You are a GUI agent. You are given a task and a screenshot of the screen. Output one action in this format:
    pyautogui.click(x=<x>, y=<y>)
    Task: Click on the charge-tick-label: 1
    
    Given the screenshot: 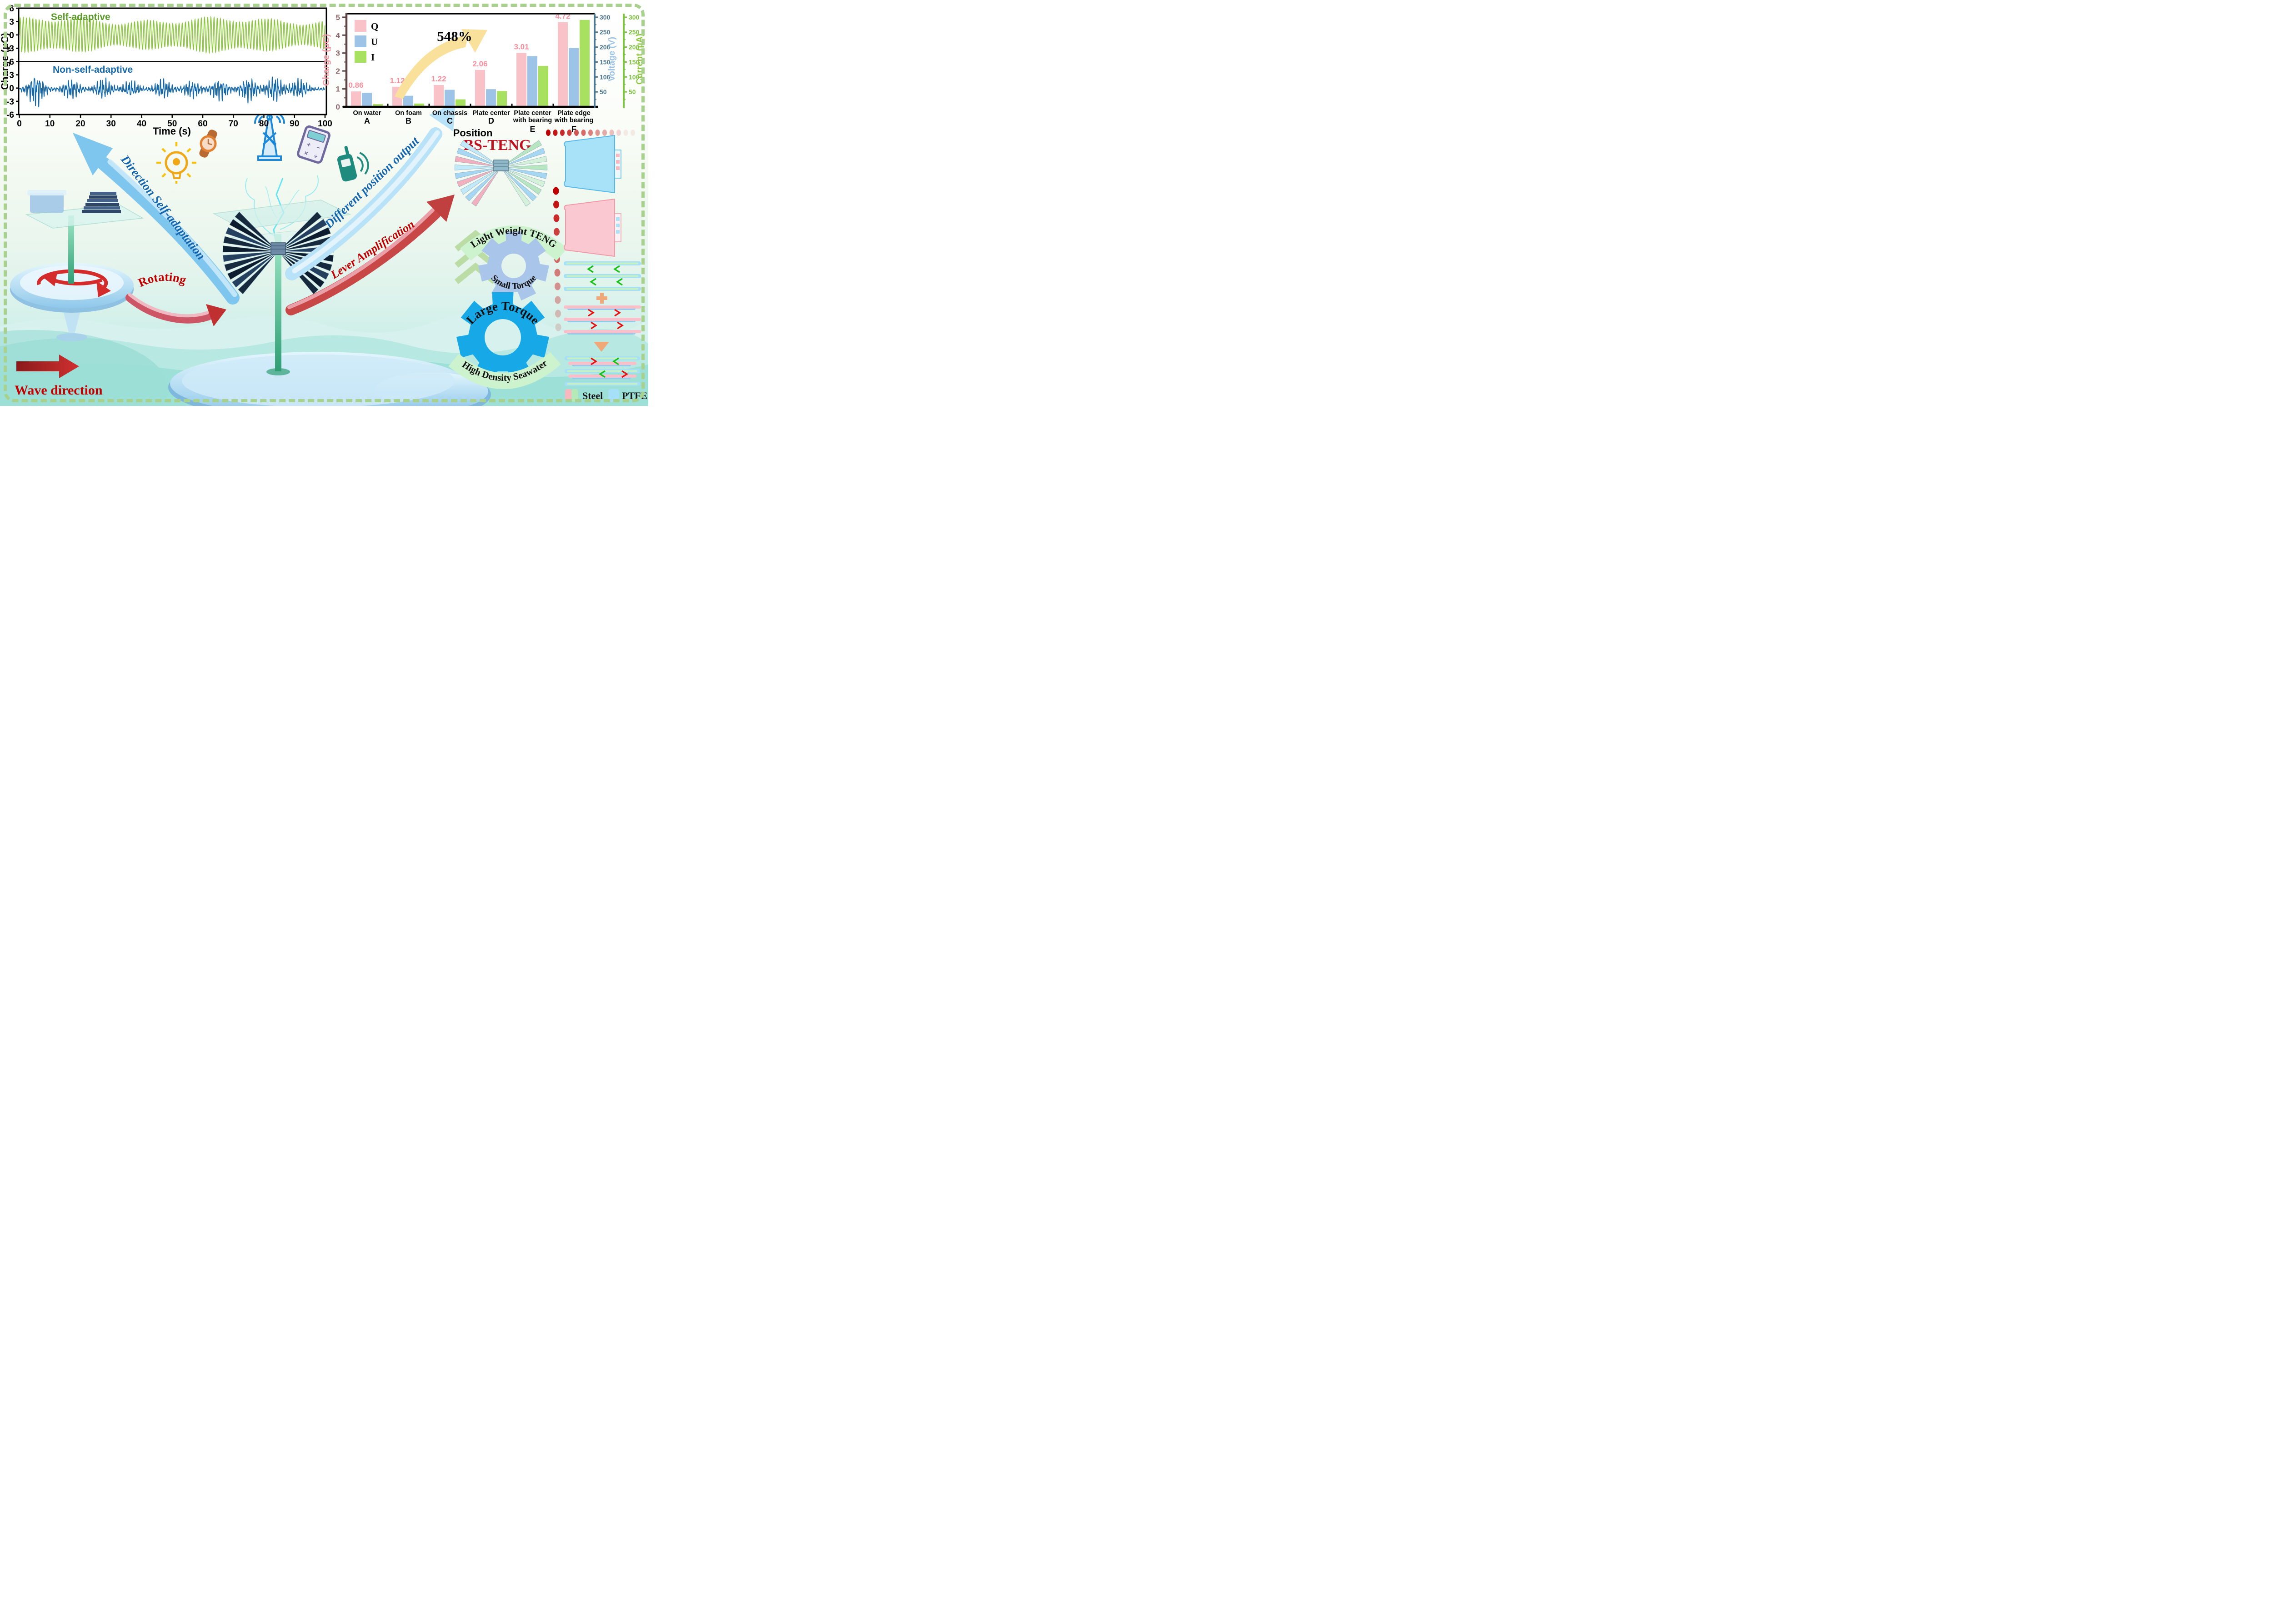 What is the action you would take?
    pyautogui.click(x=338, y=89)
    